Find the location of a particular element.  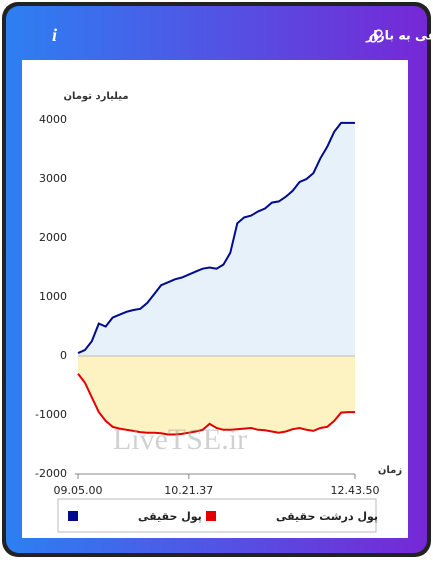

y-tick-label: -1000 is located at coordinates (51, 414).